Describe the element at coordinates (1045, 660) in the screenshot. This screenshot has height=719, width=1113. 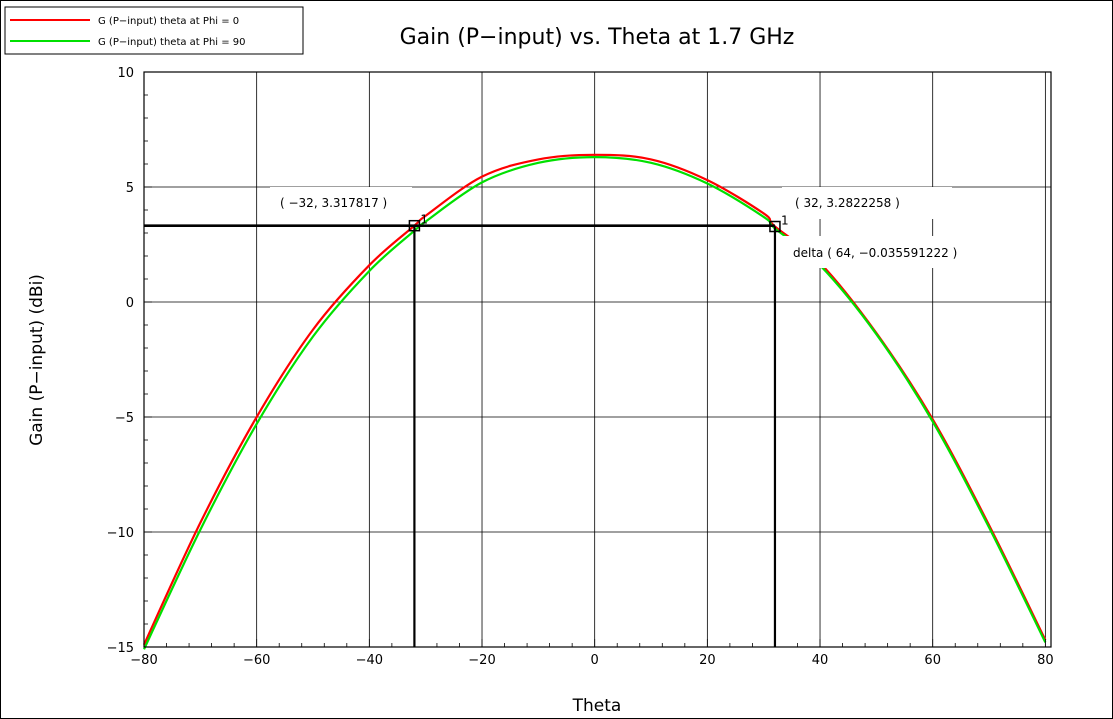
I see `x-tick-label: 80` at that location.